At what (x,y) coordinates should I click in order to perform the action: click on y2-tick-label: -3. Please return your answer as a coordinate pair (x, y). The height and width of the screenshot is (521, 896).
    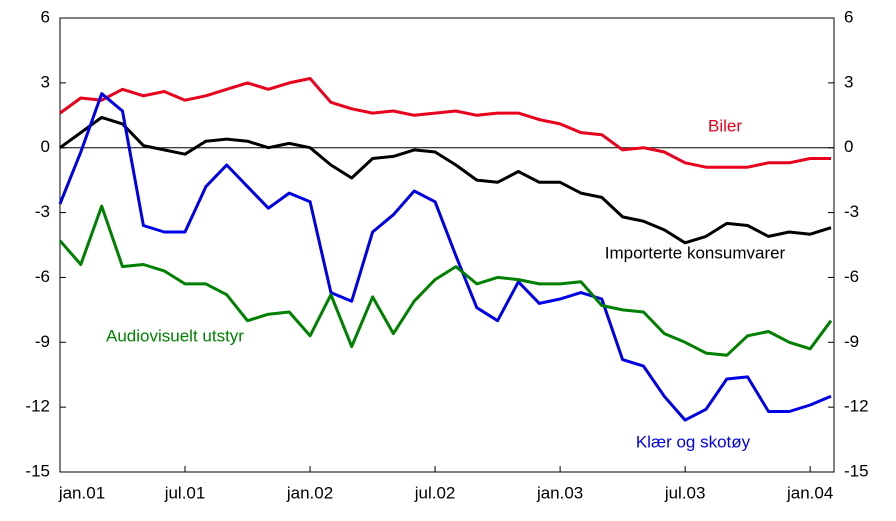
    Looking at the image, I should click on (851, 211).